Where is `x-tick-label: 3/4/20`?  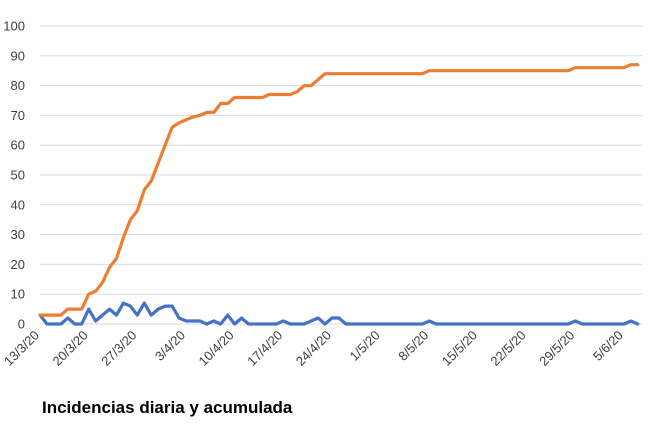
x-tick-label: 3/4/20 is located at coordinates (170, 346).